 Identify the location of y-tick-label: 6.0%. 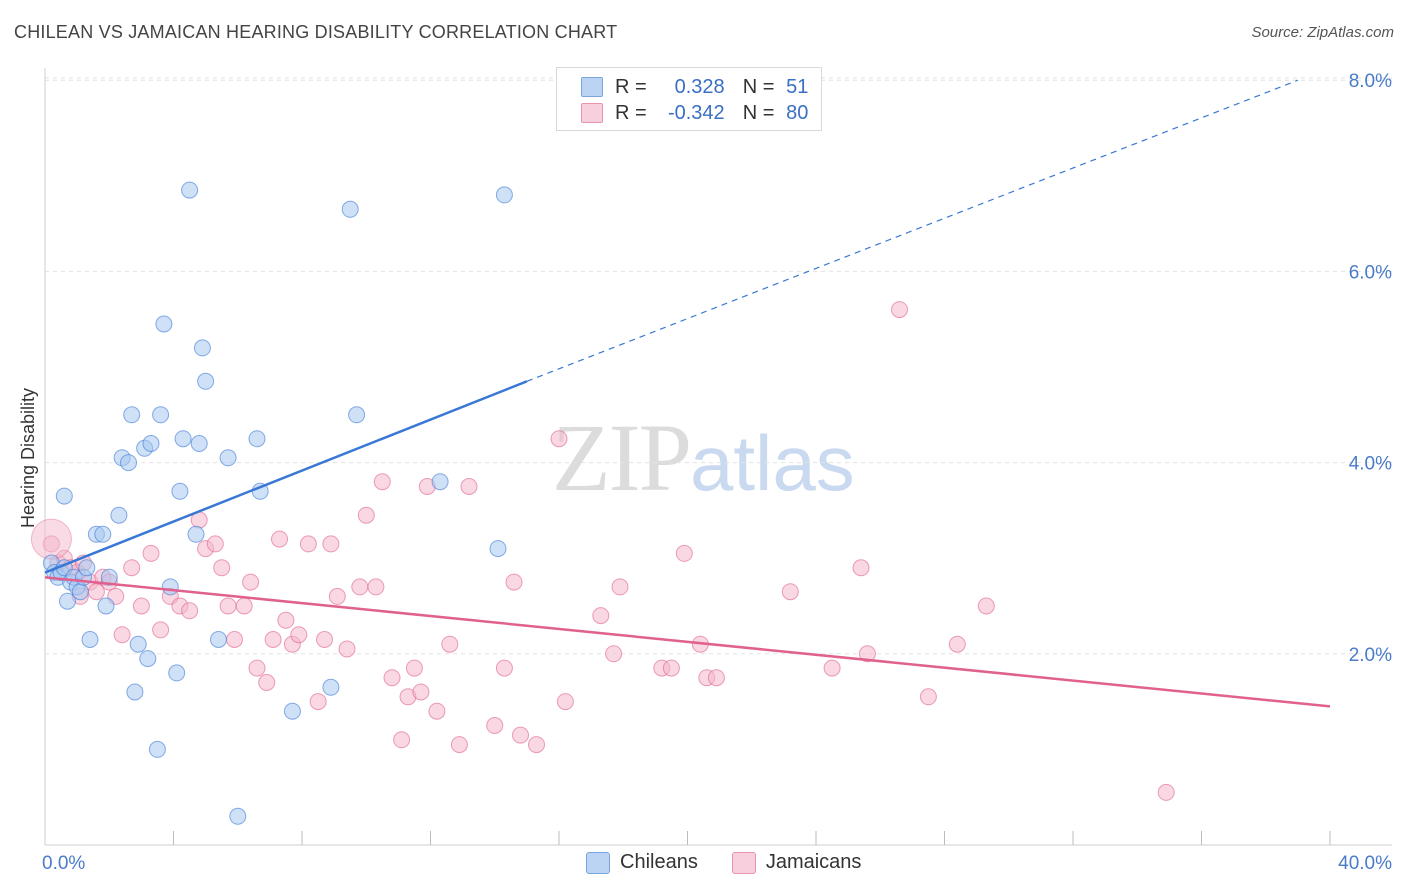
(1370, 272).